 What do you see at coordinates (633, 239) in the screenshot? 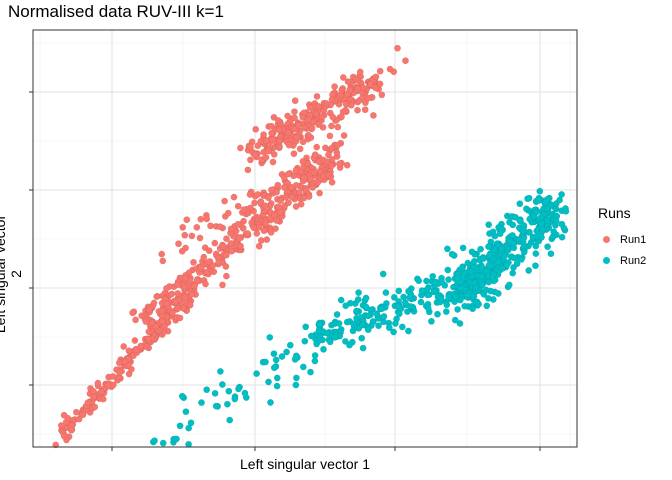
I see `legend-label-run1: Run1` at bounding box center [633, 239].